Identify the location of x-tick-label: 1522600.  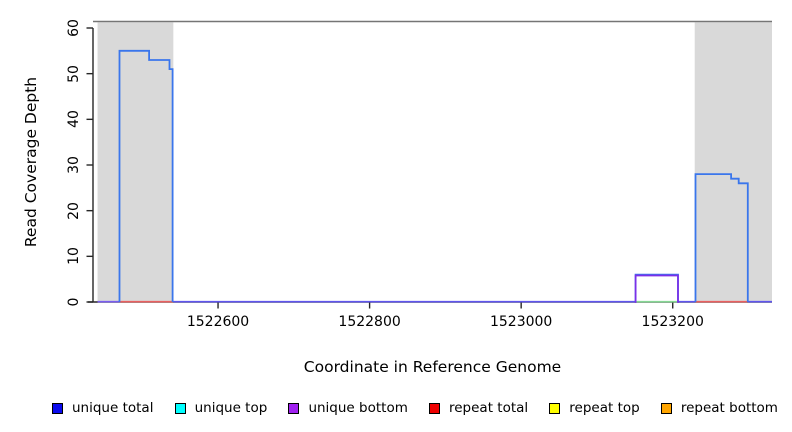
(218, 322).